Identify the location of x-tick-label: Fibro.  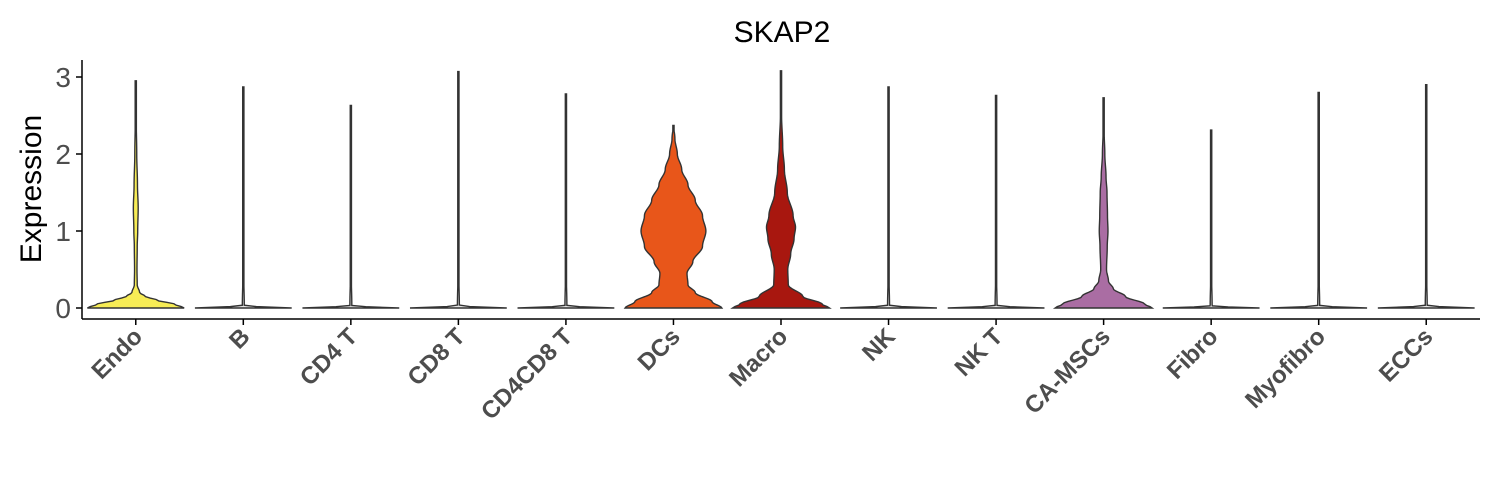
(1193, 354).